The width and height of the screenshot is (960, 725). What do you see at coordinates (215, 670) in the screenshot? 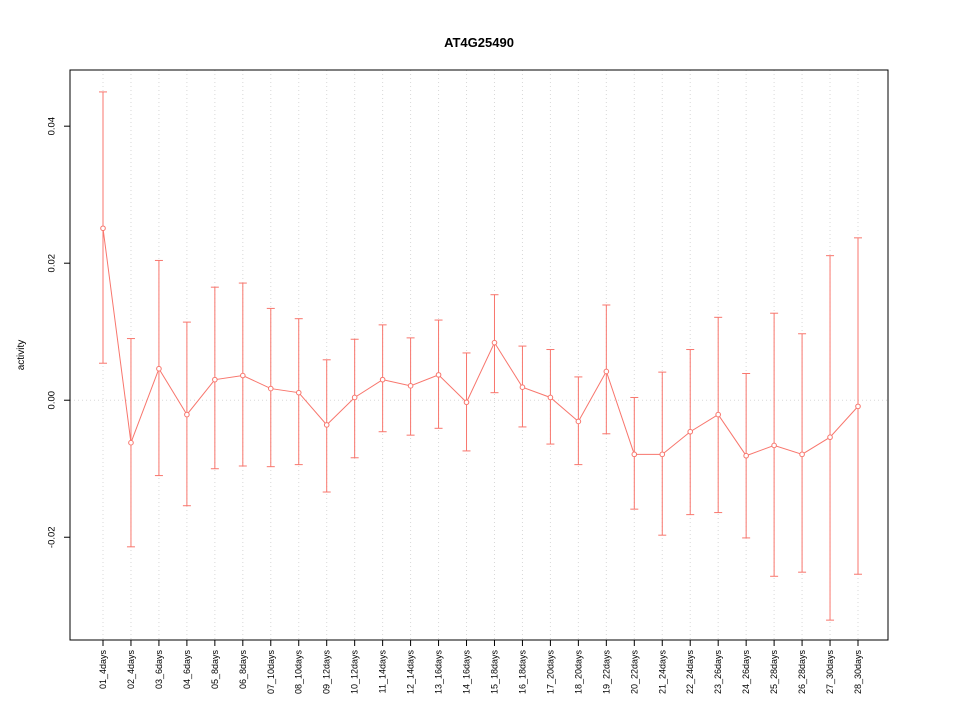
I see `x-tick-label: 05_8days` at bounding box center [215, 670].